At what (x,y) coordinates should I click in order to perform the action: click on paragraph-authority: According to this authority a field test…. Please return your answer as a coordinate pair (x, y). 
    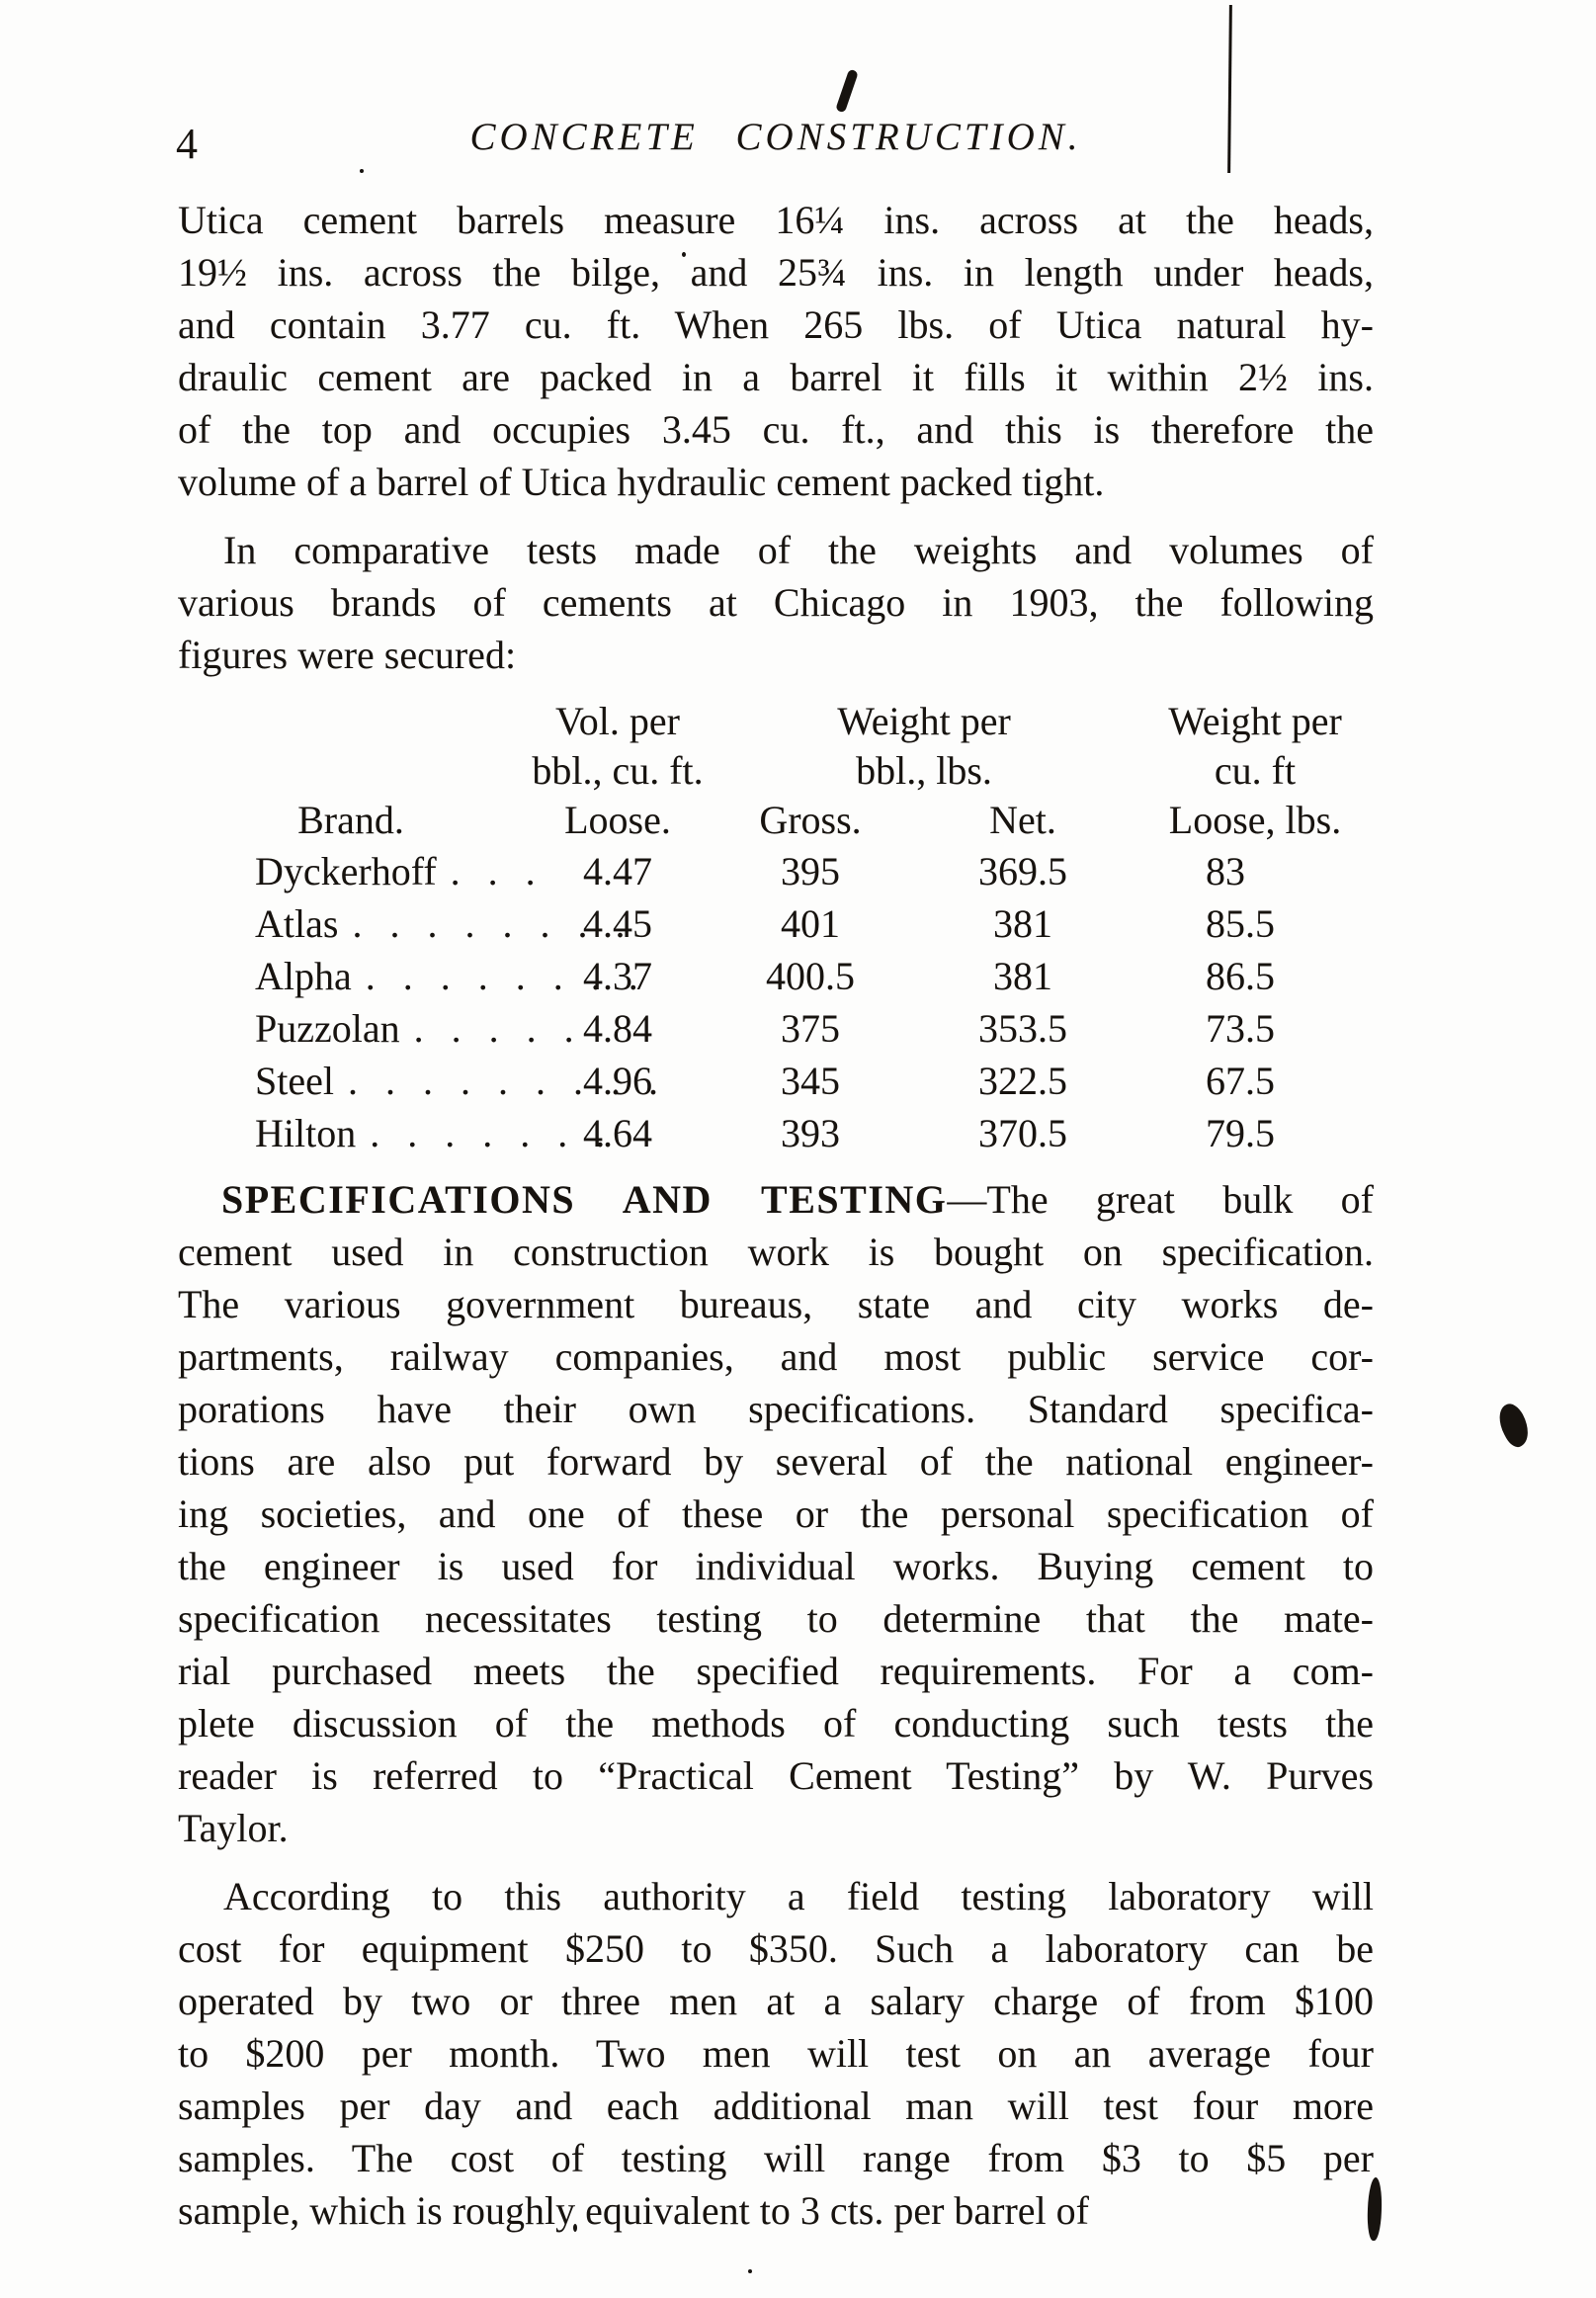
    Looking at the image, I should click on (776, 2053).